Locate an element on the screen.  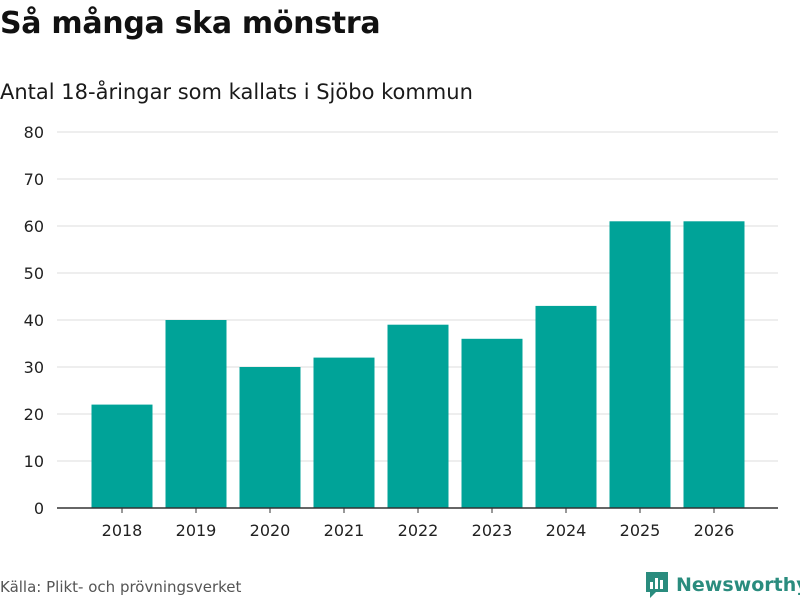
x-tick-label: 2023 is located at coordinates (492, 530).